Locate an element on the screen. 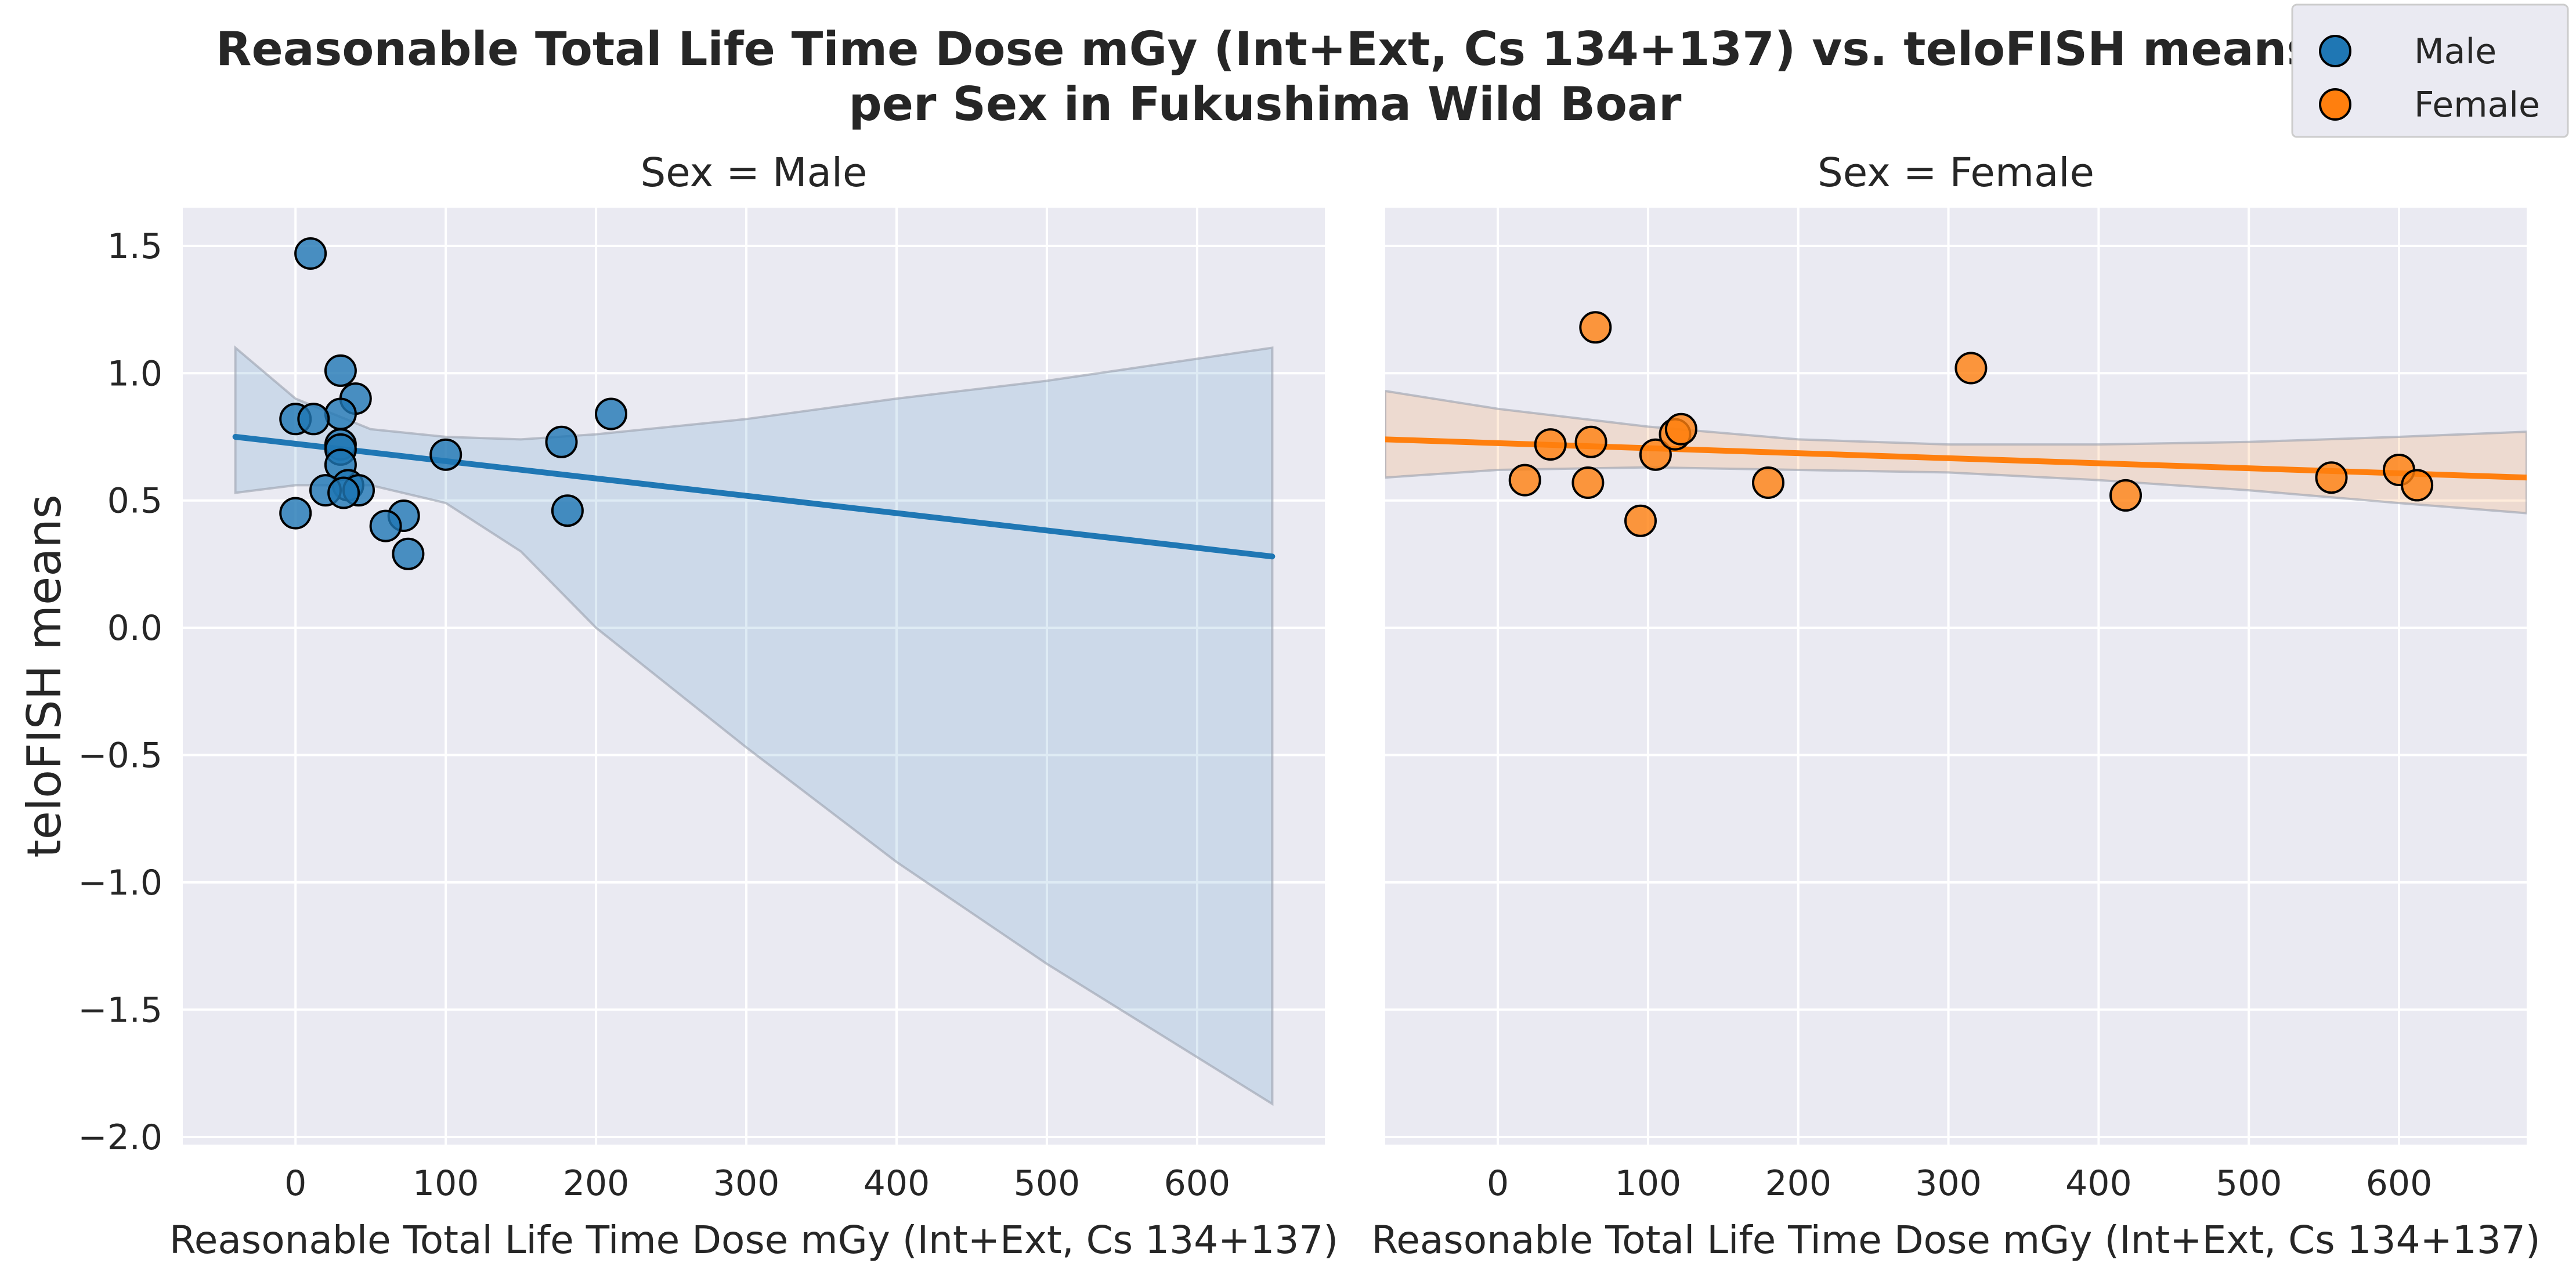  legend: Male Female is located at coordinates (2430, 71).